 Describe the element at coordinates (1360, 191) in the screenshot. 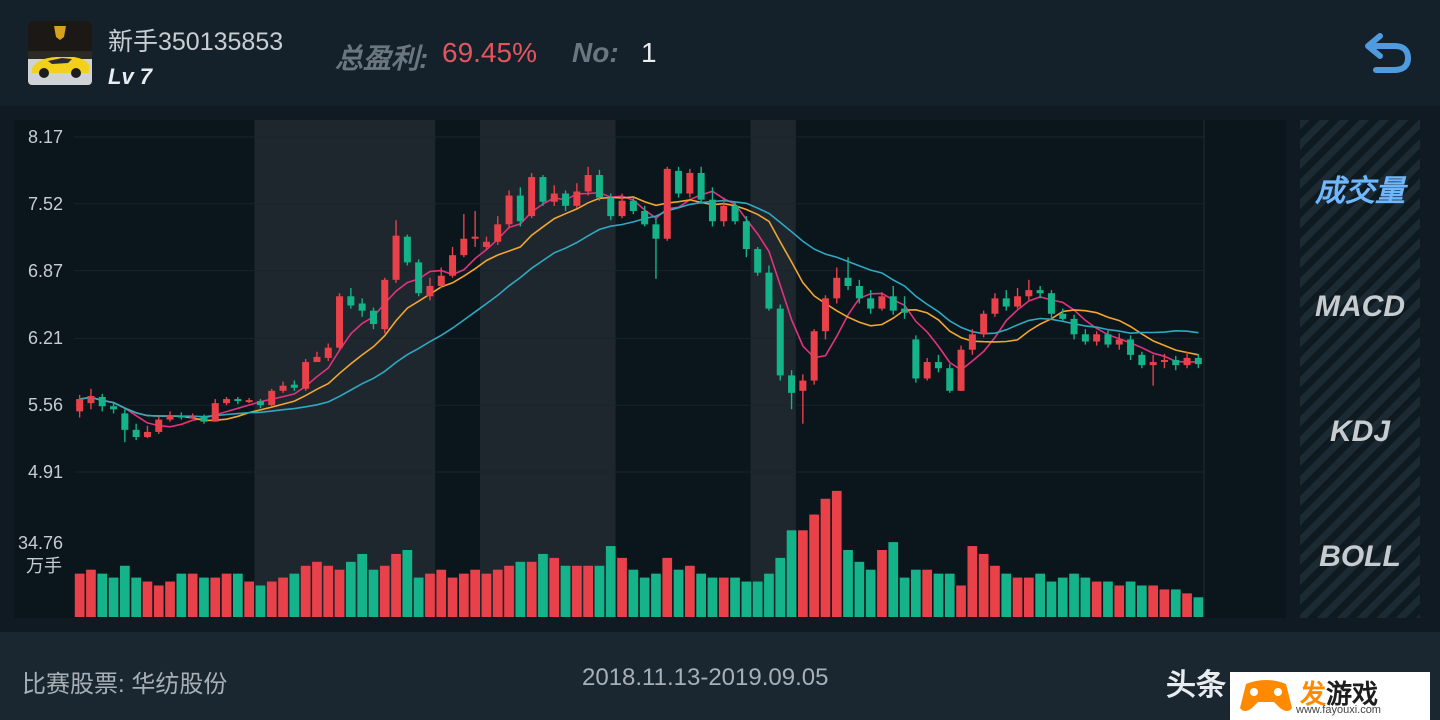

I see `indicator-volume-button: 成交量` at that location.